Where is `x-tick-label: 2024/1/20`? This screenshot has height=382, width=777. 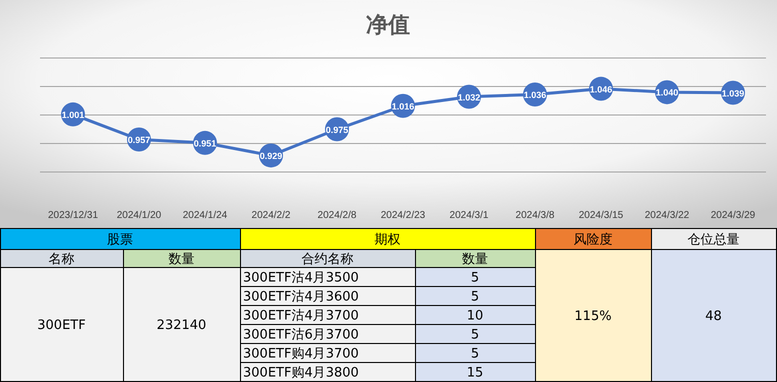
x-tick-label: 2024/1/20 is located at coordinates (139, 215).